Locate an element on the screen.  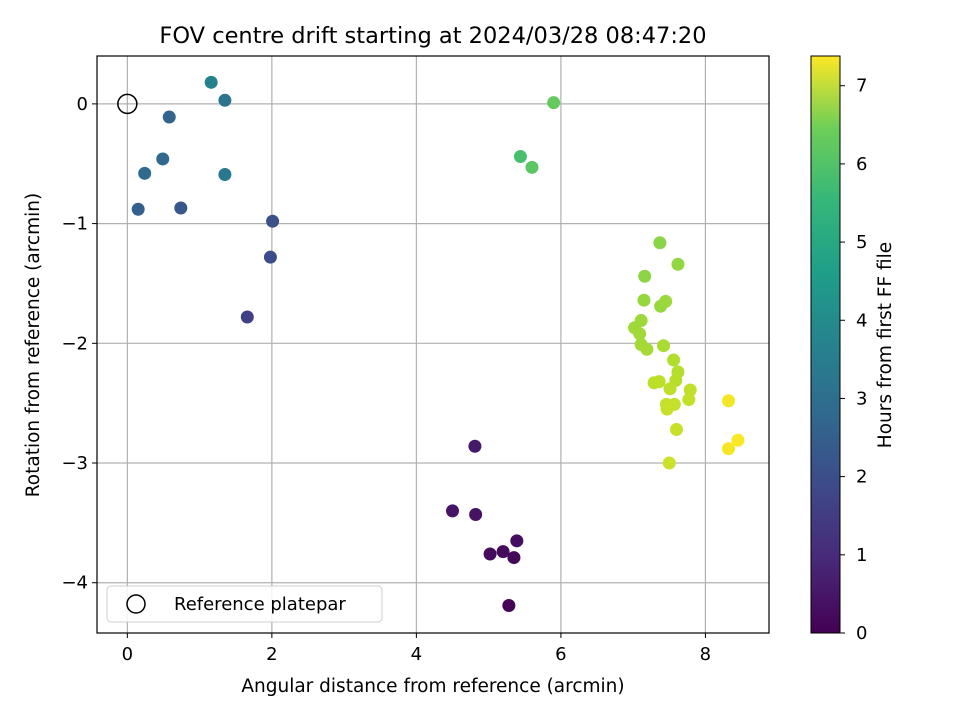
colorbar-tick-label: 3 is located at coordinates (861, 398).